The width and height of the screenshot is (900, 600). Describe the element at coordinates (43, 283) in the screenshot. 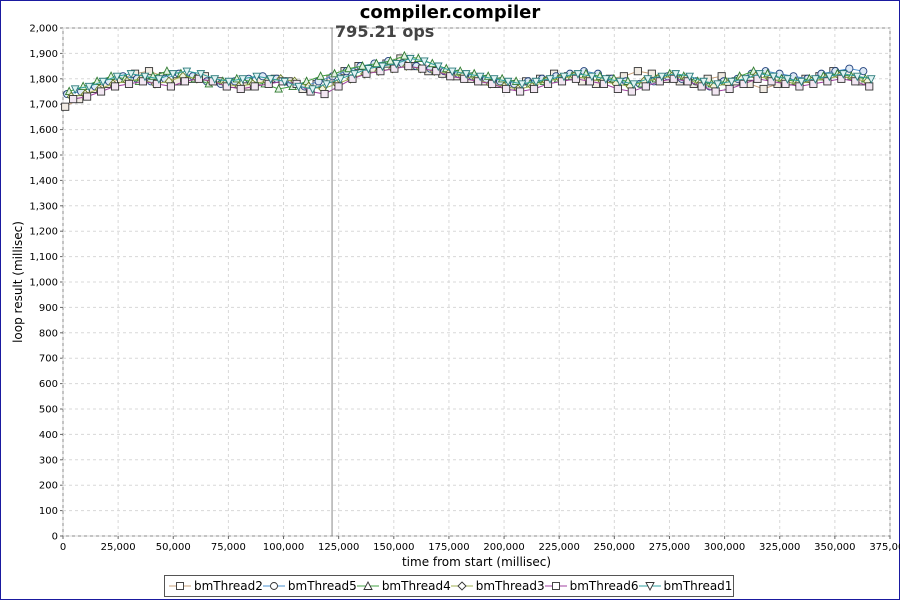

I see `y-tick-label: 1,000` at that location.